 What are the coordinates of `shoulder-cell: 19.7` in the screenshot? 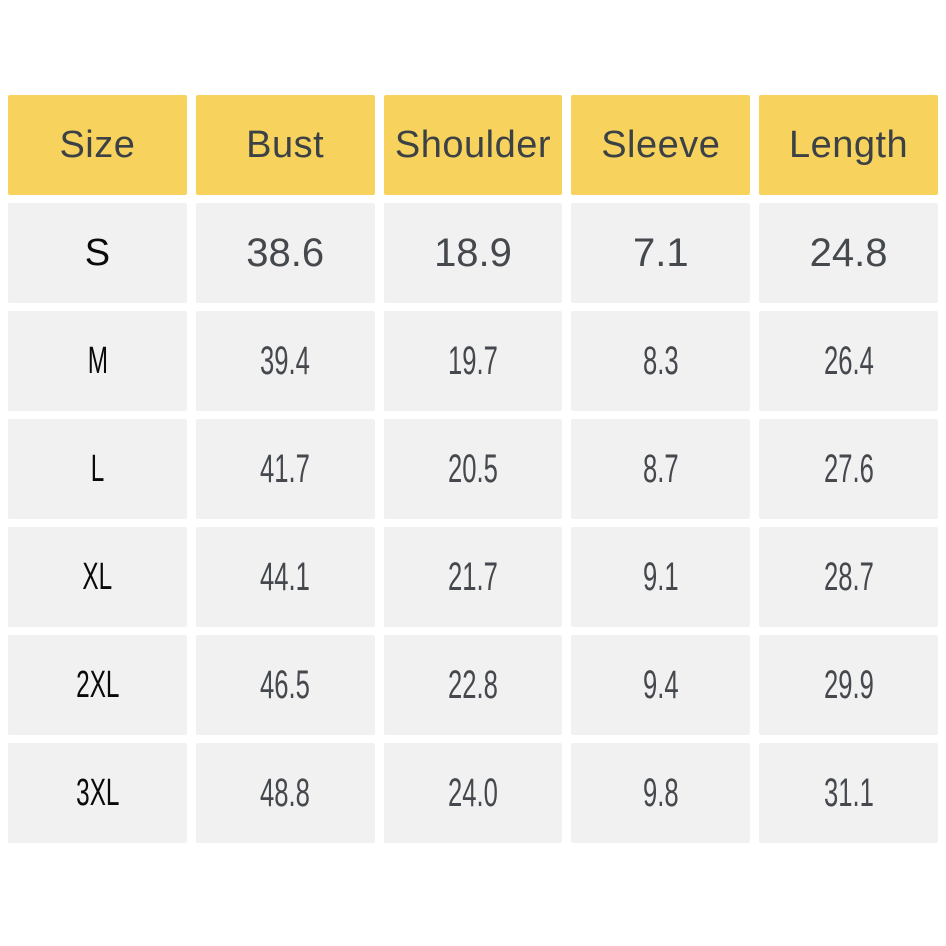 It's located at (473, 361).